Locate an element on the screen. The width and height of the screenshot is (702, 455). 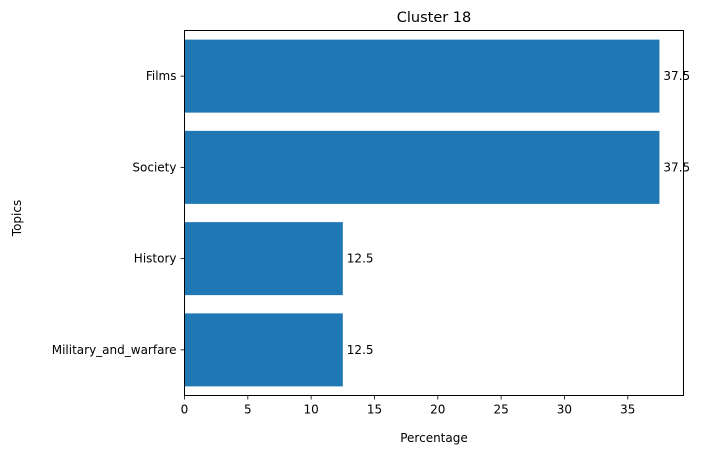
x-tick-label: 25 is located at coordinates (500, 410).